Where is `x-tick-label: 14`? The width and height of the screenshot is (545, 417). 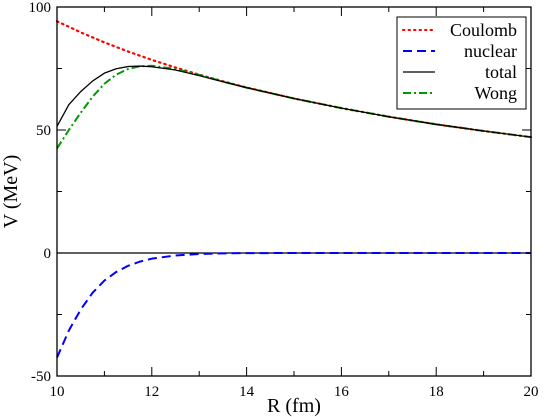 x-tick-label: 14 is located at coordinates (247, 392).